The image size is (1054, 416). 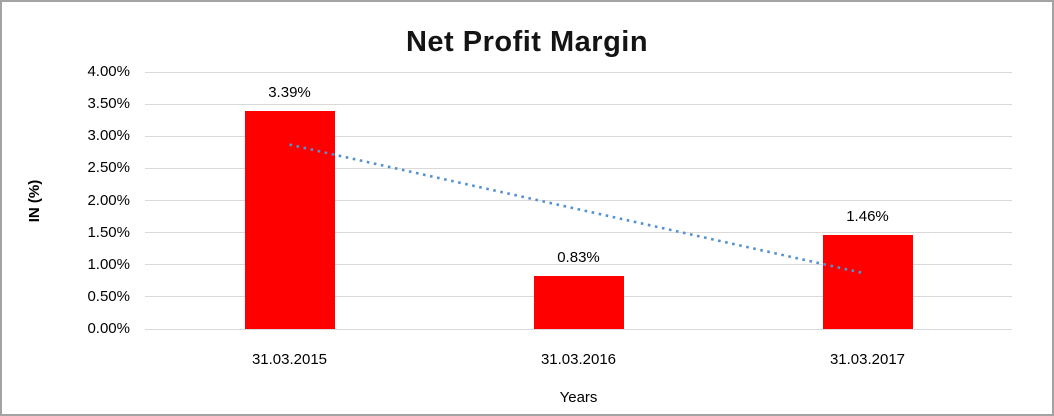 What do you see at coordinates (108, 296) in the screenshot?
I see `y-axis-tick-label: 0.50%` at bounding box center [108, 296].